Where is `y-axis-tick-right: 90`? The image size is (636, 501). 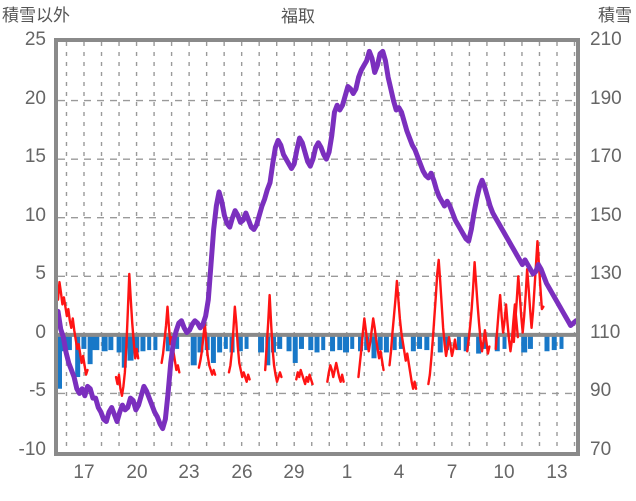 y-axis-tick-right: 90 is located at coordinates (601, 391).